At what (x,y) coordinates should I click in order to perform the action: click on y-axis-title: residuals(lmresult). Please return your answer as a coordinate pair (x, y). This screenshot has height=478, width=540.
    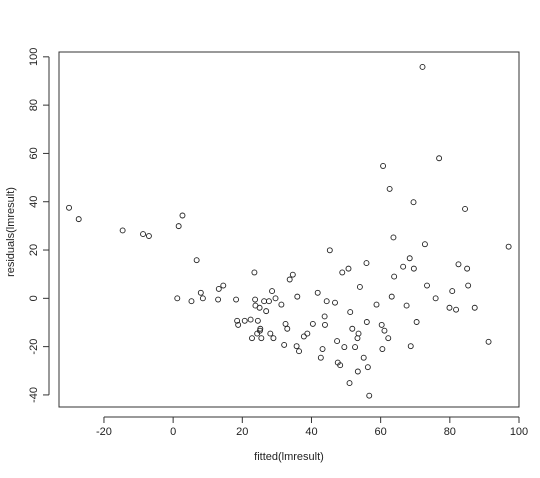
    Looking at the image, I should click on (11, 232).